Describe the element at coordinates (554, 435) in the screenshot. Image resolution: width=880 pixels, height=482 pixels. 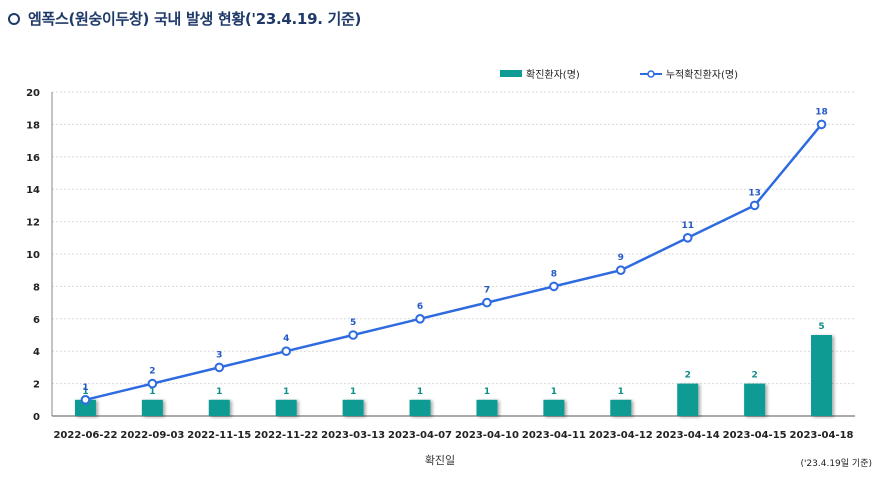
I see `x-tick-label: 2023-04-11` at that location.